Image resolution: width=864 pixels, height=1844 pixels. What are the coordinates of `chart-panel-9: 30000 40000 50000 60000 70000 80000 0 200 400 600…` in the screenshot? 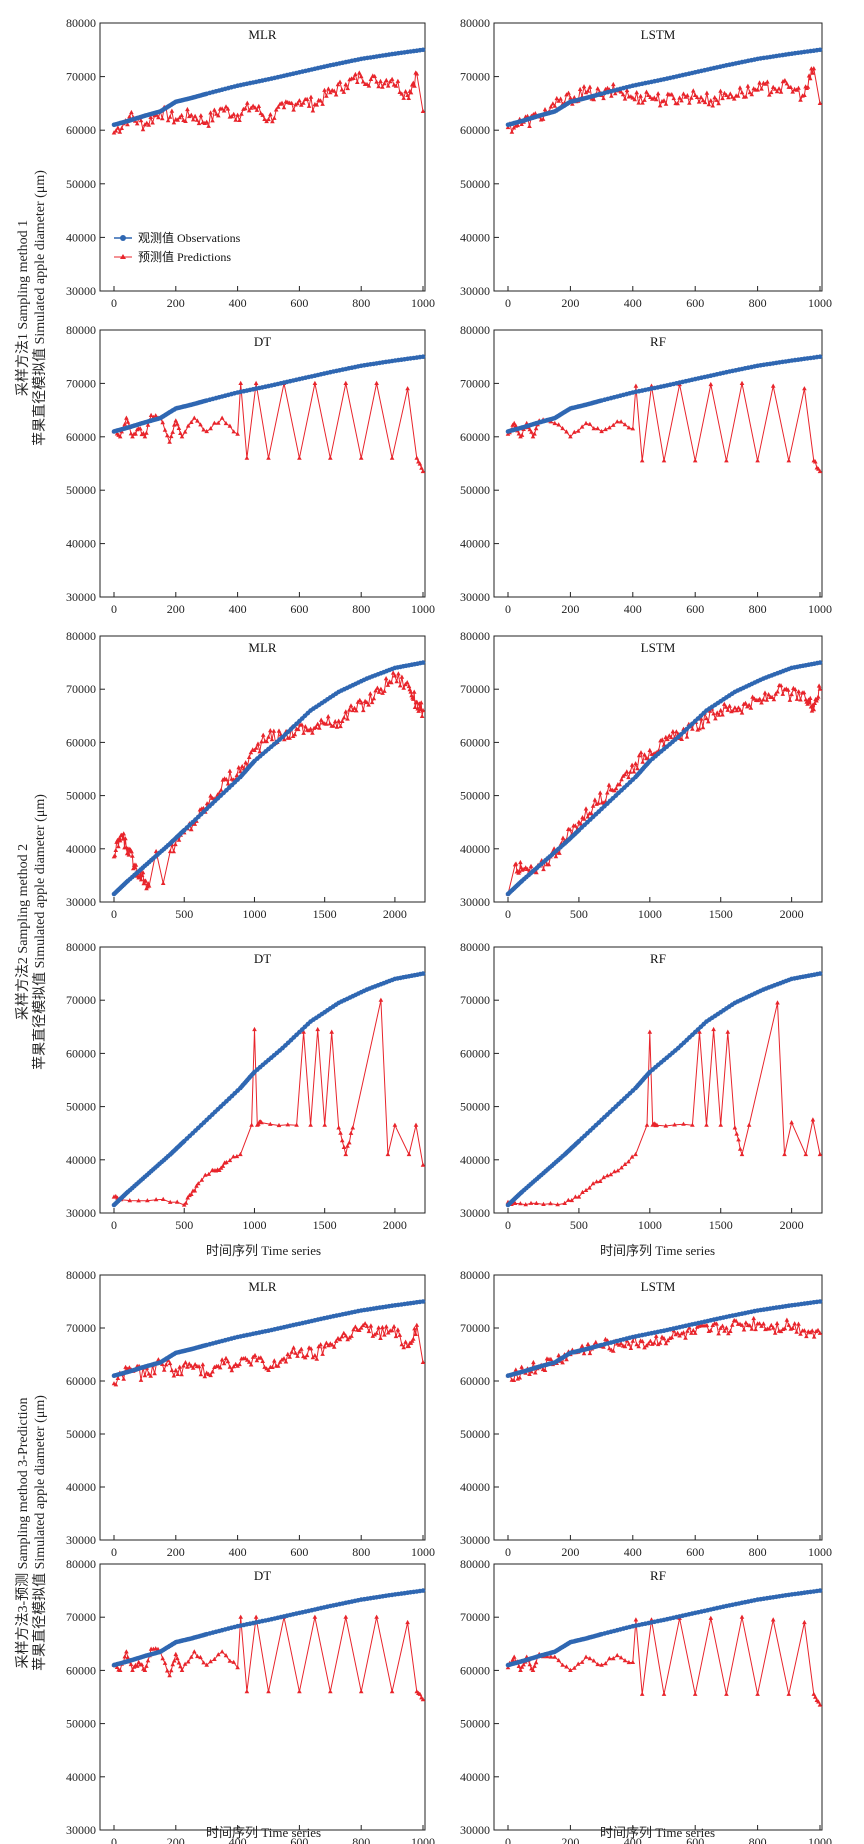 It's located at (646, 1413).